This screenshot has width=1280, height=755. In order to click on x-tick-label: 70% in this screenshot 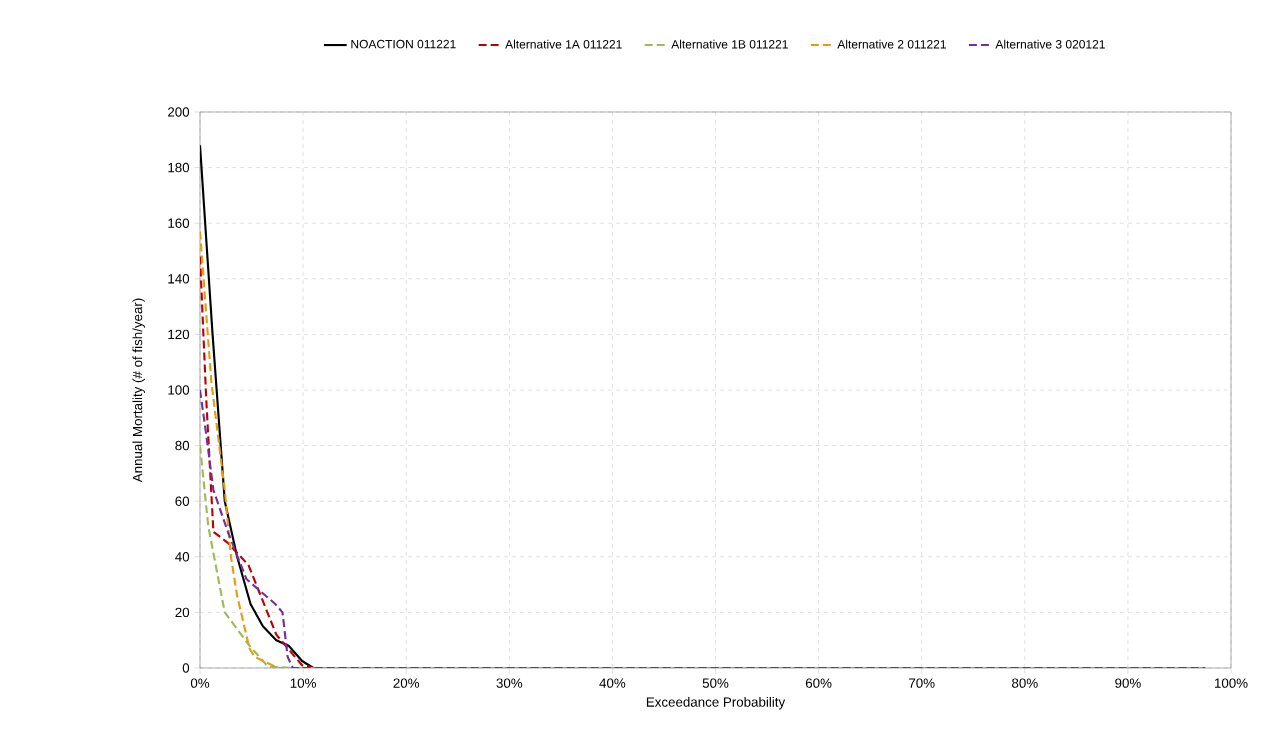, I will do `click(922, 683)`.